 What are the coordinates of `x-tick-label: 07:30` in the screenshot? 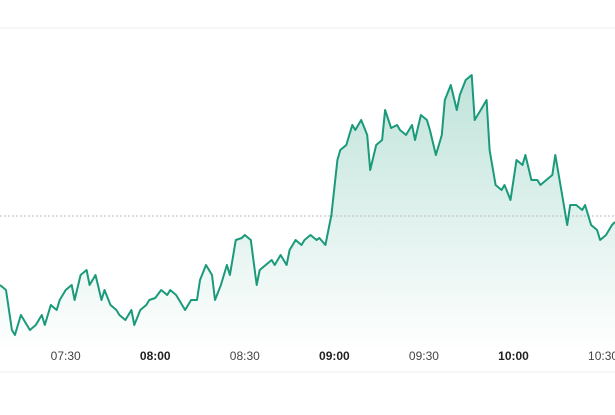 It's located at (66, 356).